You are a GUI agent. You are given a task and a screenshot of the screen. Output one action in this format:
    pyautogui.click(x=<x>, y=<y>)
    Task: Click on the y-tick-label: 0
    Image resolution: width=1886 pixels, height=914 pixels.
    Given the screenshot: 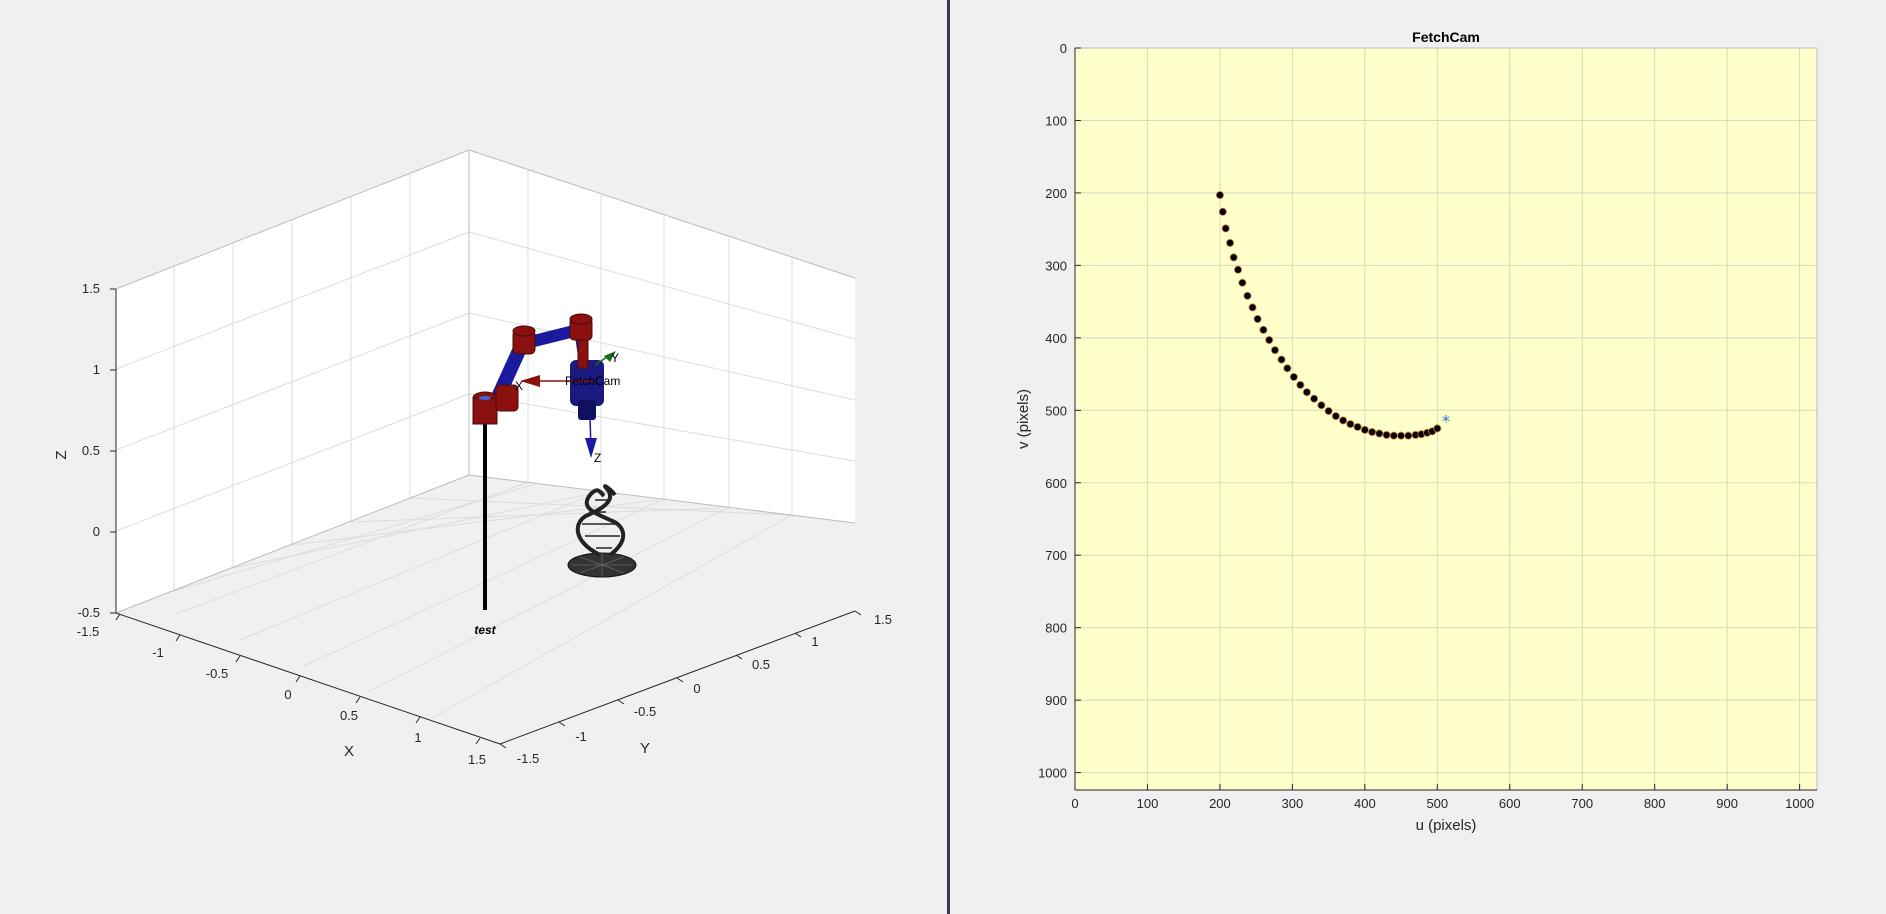 What is the action you would take?
    pyautogui.click(x=696, y=688)
    